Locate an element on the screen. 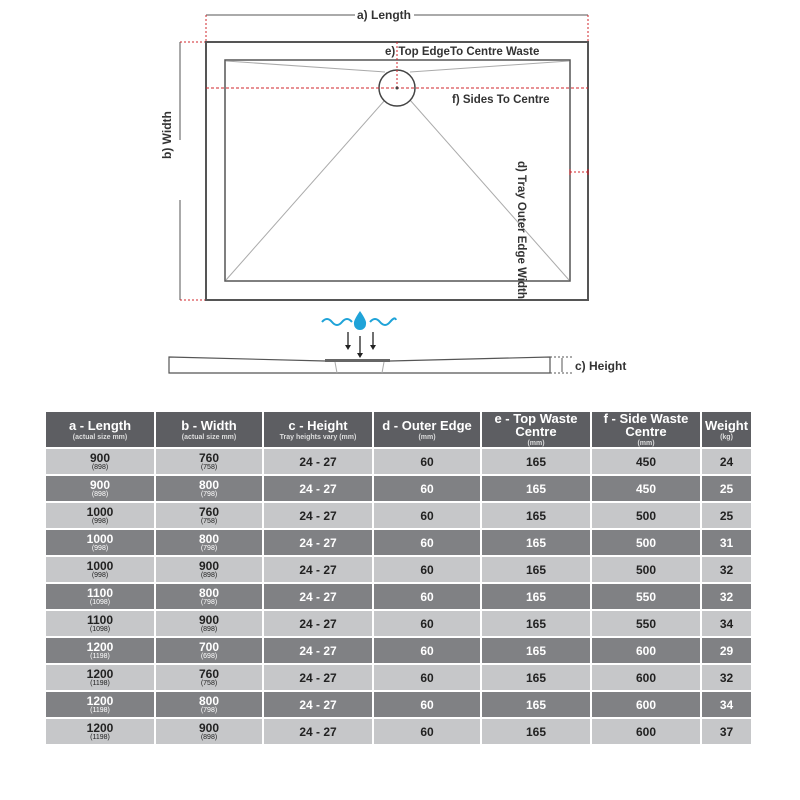 The image size is (800, 800). outer-edge-label: d) Tray Outer Edge Width is located at coordinates (521, 230).